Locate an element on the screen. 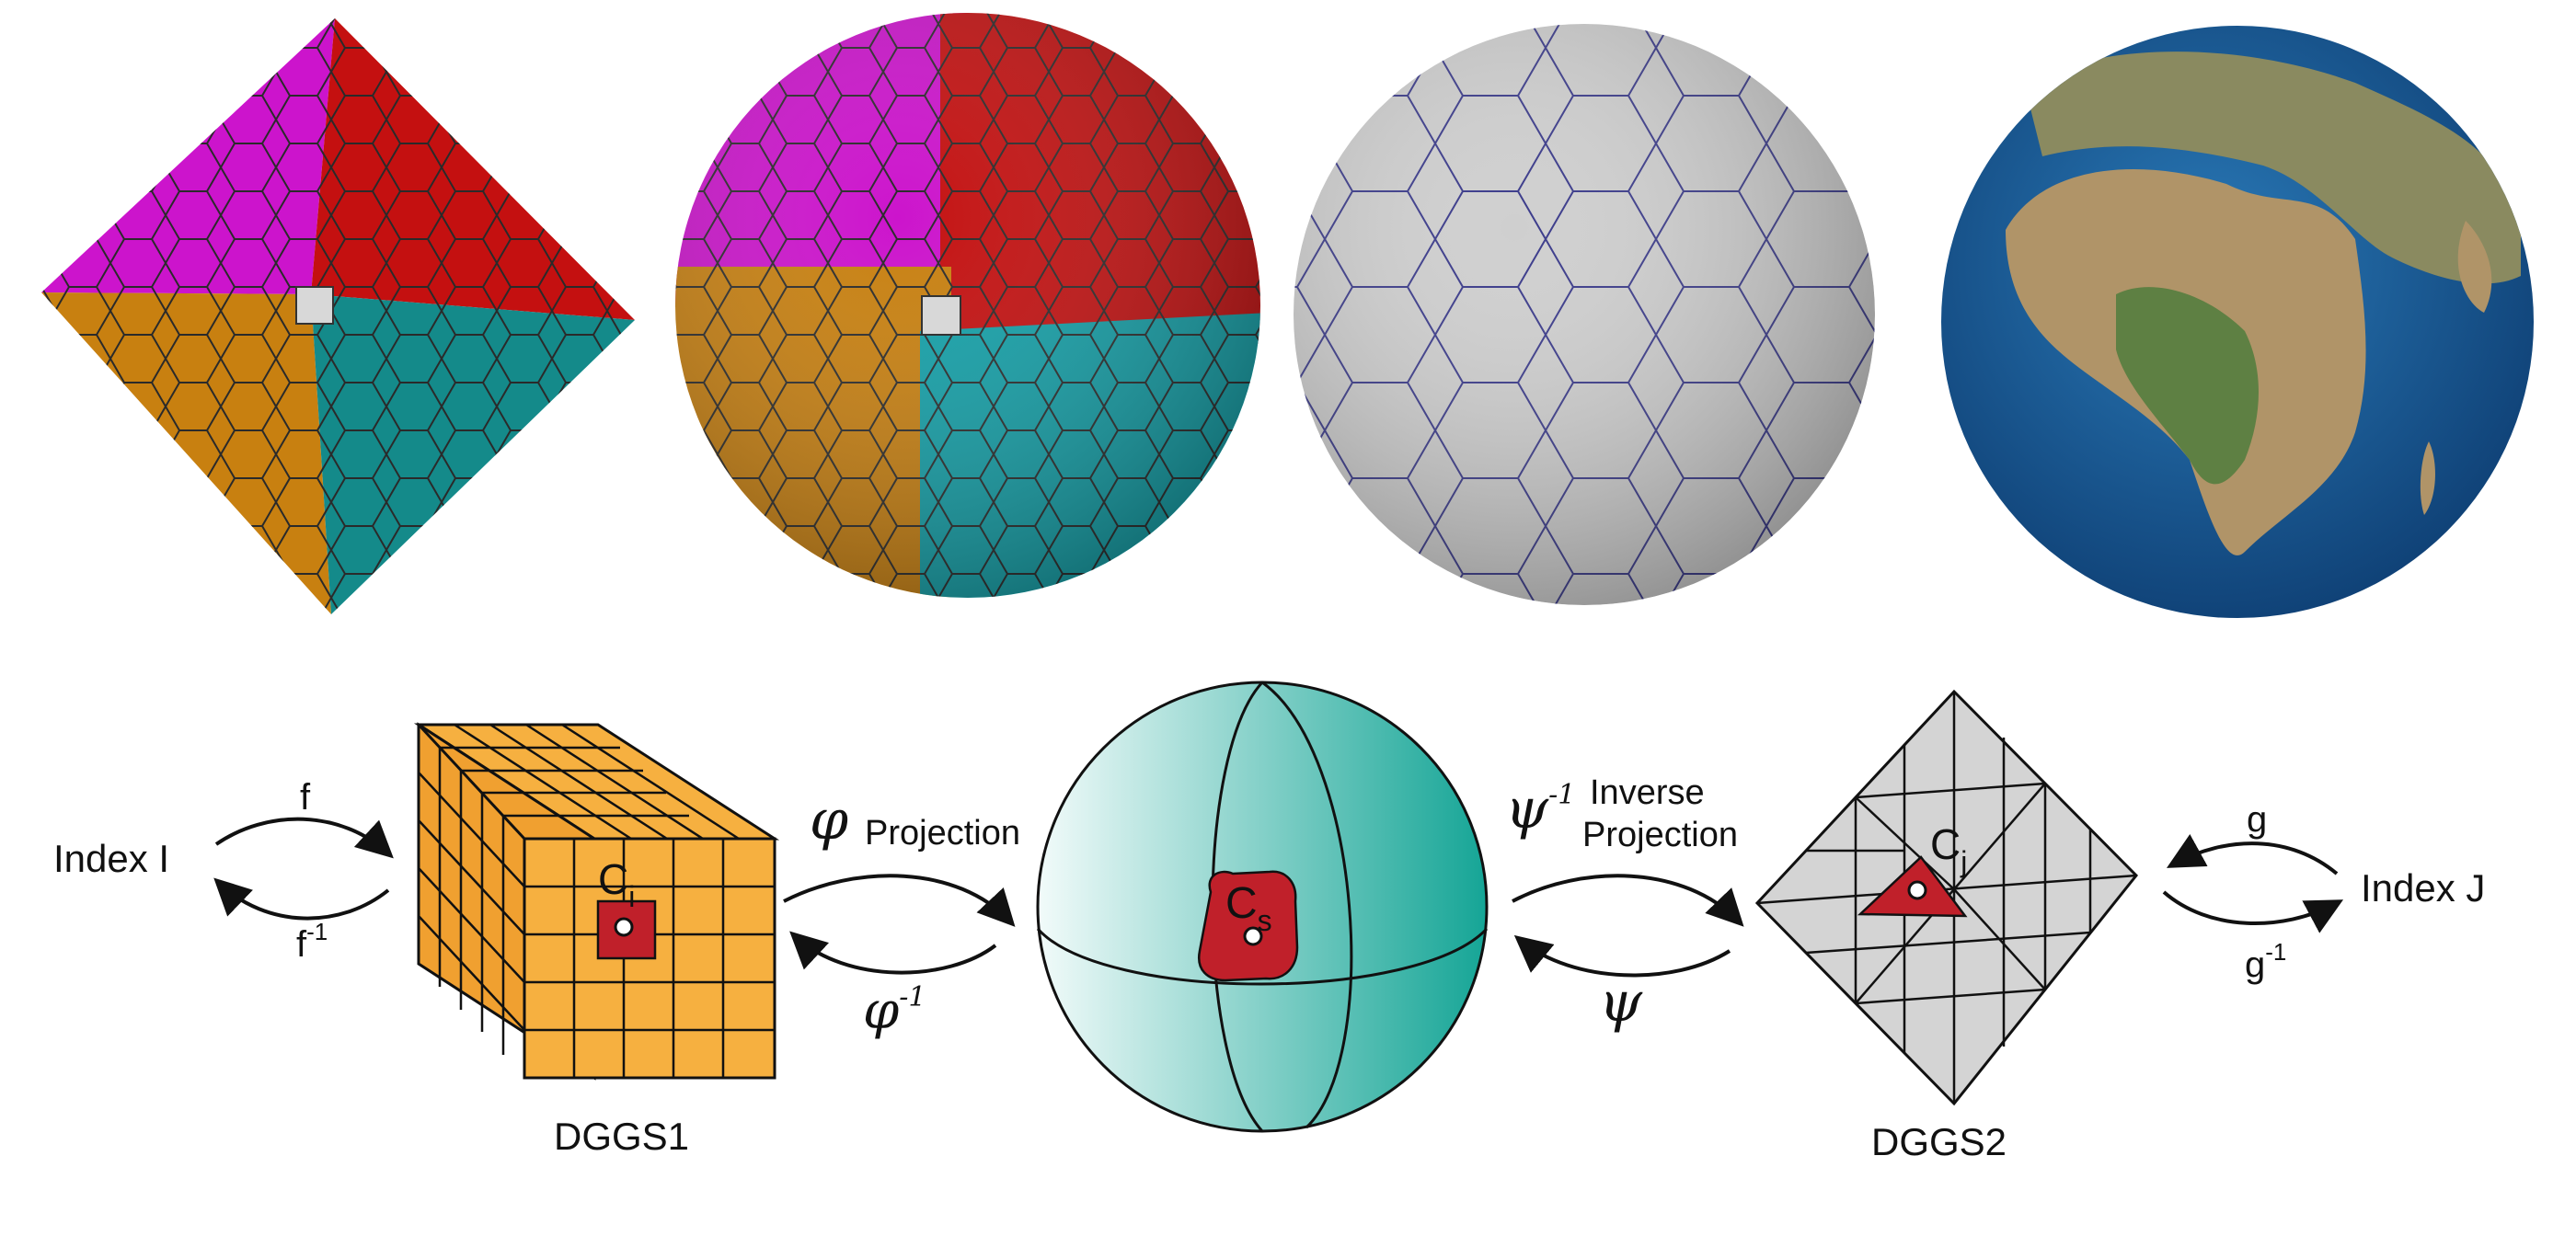 The image size is (2576, 1236). phi-inverse-label: φ-1 is located at coordinates (894, 1011).